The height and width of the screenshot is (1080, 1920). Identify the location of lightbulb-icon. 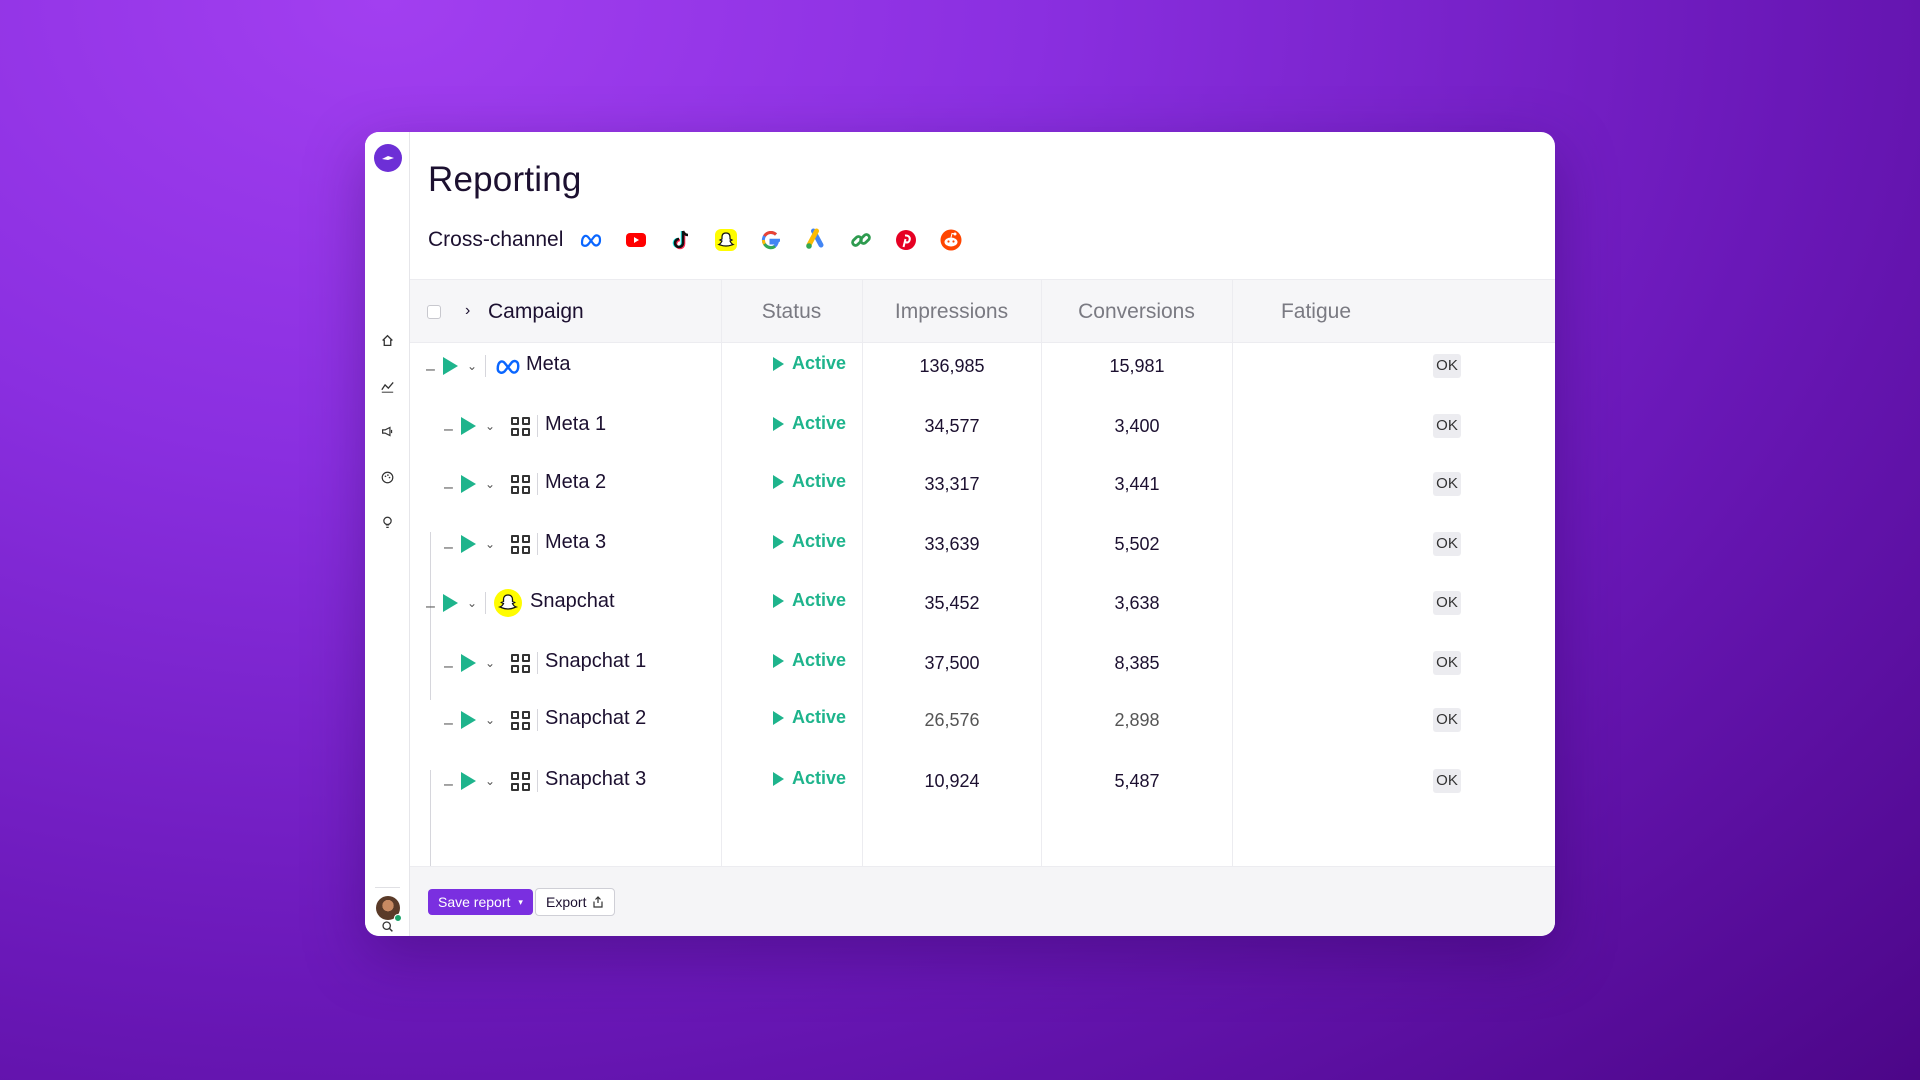
(387, 522).